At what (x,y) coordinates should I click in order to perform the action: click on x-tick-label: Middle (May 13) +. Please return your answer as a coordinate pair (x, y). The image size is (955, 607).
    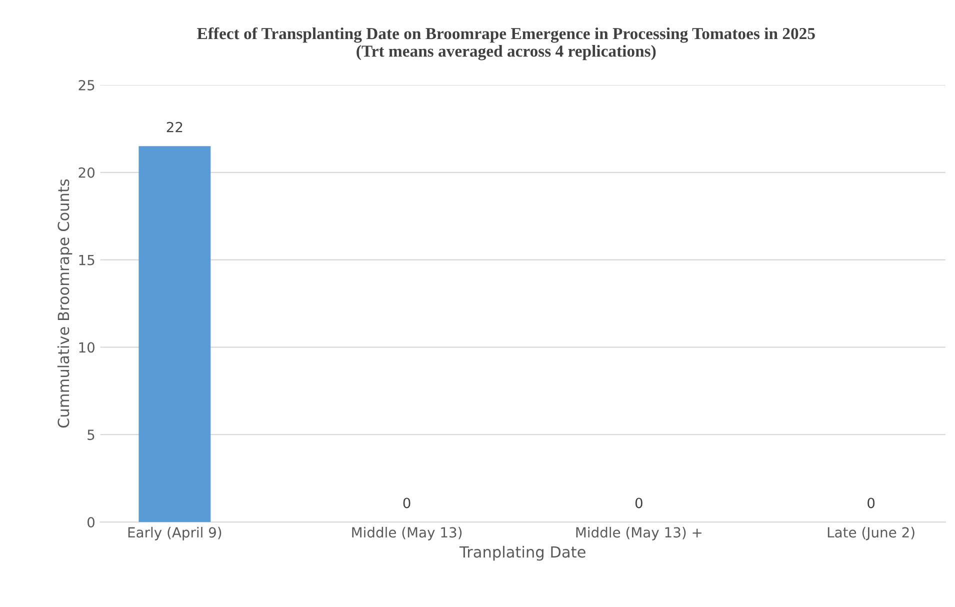
    Looking at the image, I should click on (639, 533).